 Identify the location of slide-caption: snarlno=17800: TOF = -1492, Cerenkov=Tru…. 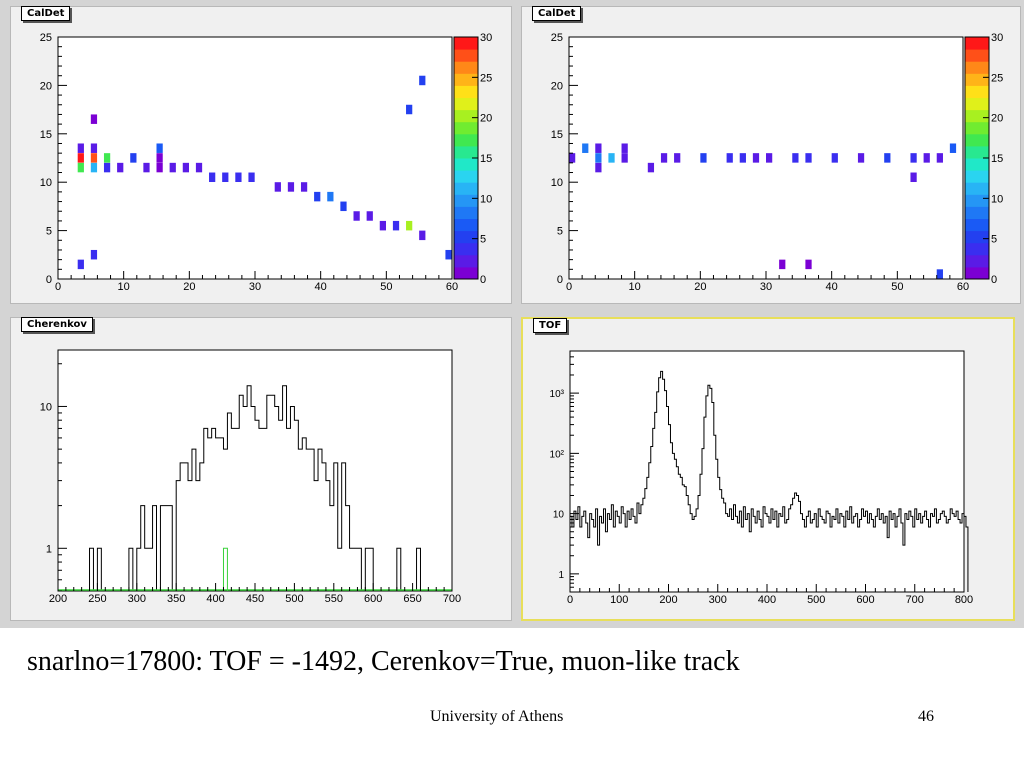
(383, 661).